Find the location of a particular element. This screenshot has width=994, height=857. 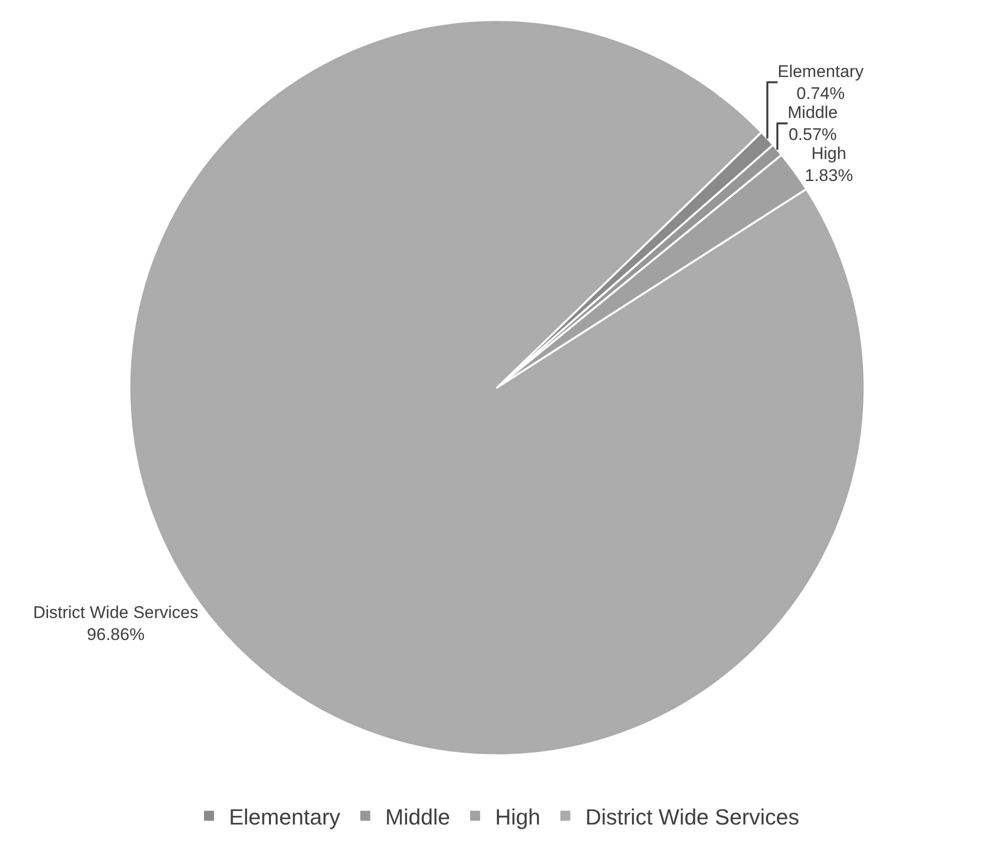

legend-label: Elementary is located at coordinates (284, 817).